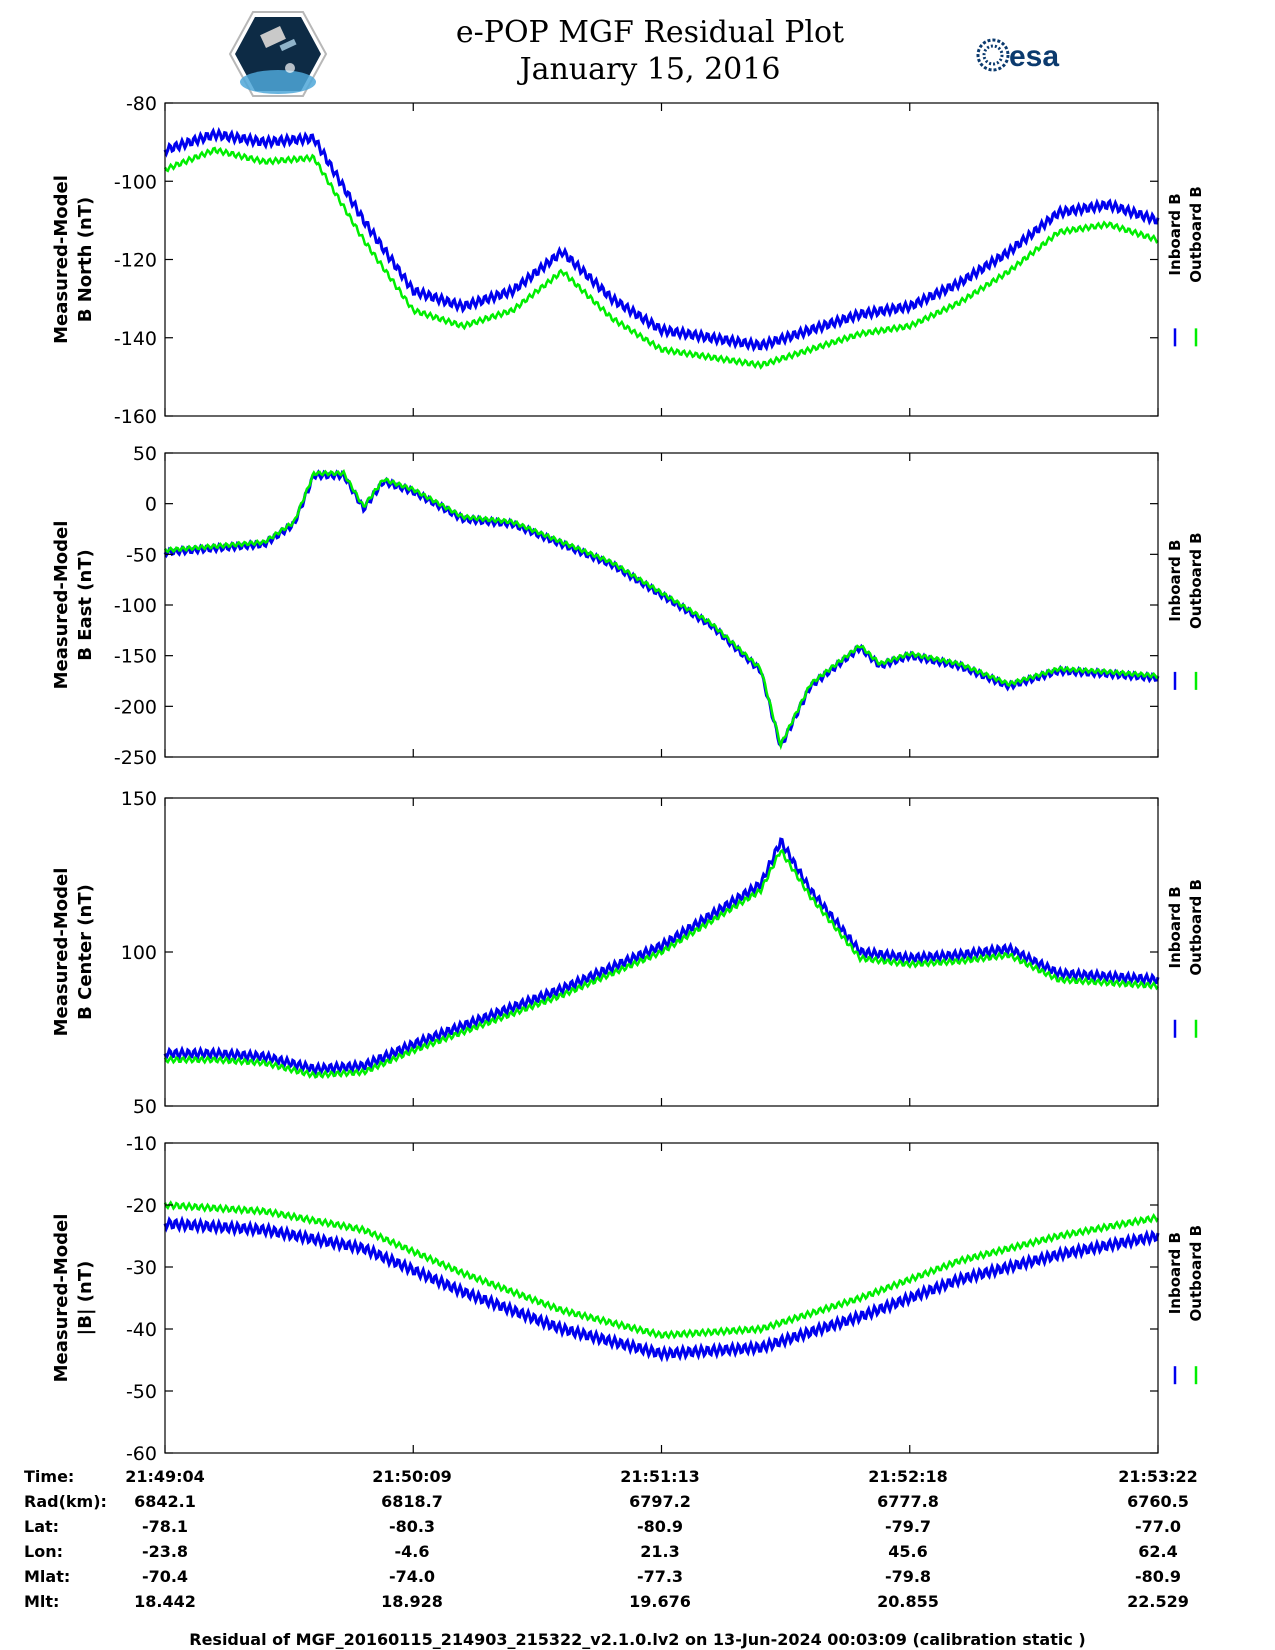 The image size is (1275, 1650). I want to click on chart-title-line2: January 15, 2016, so click(650, 69).